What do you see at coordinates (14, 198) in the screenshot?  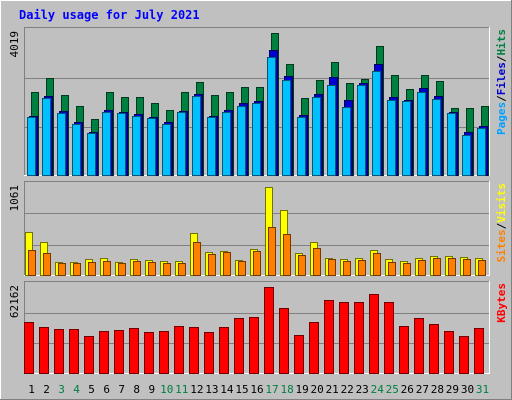 I see `y-max-label-visits: 1061` at bounding box center [14, 198].